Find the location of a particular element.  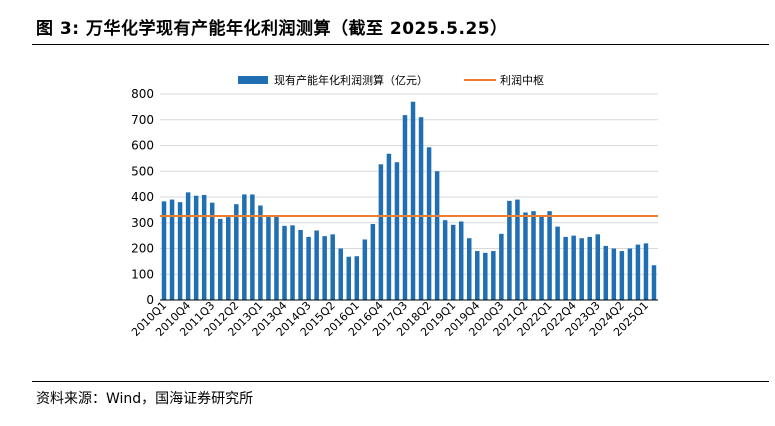

y-axis-labels: 0 100 200 300 400 500 600 700 800 is located at coordinates (142, 197).